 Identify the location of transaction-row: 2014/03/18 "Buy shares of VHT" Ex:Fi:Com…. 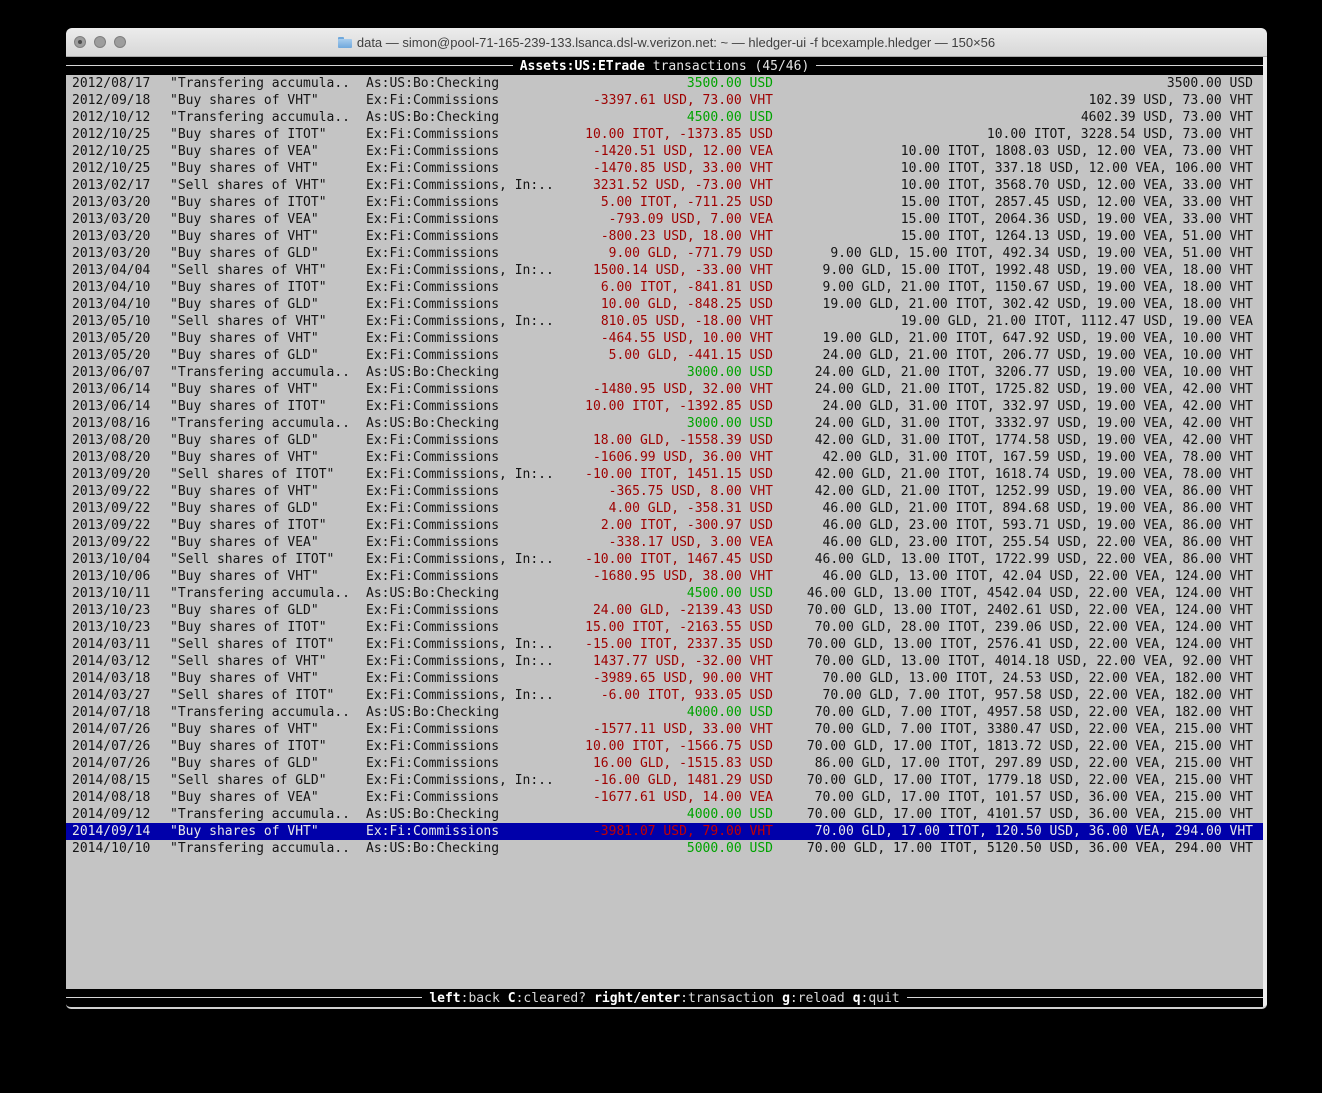
(664, 678).